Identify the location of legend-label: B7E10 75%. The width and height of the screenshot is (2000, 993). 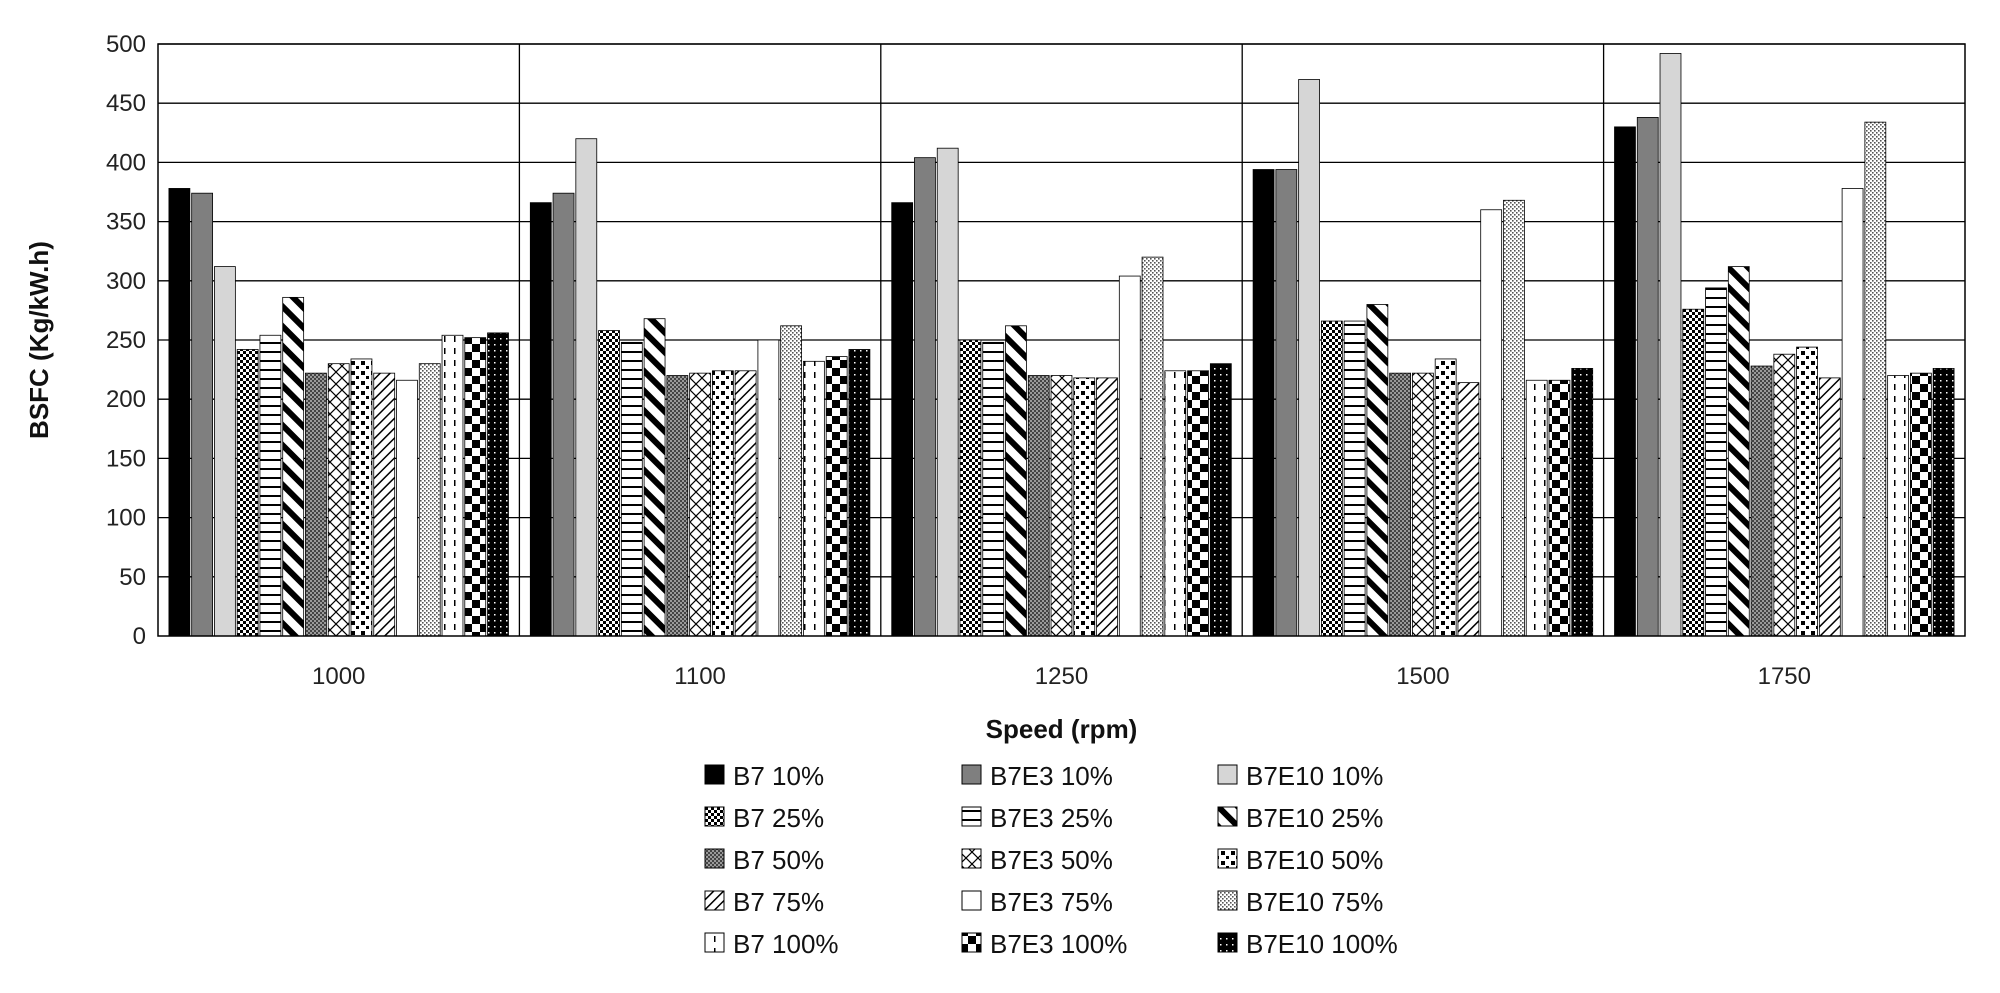
(1314, 902).